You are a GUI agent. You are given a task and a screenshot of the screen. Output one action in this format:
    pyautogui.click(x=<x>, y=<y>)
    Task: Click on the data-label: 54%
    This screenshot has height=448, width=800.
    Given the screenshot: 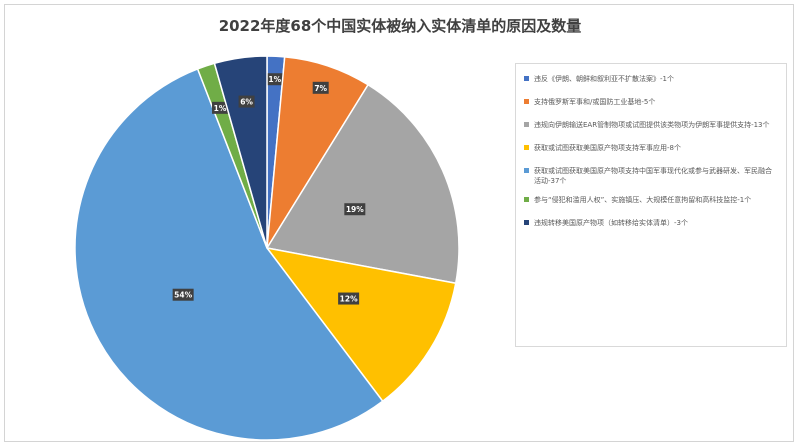 What is the action you would take?
    pyautogui.click(x=183, y=294)
    